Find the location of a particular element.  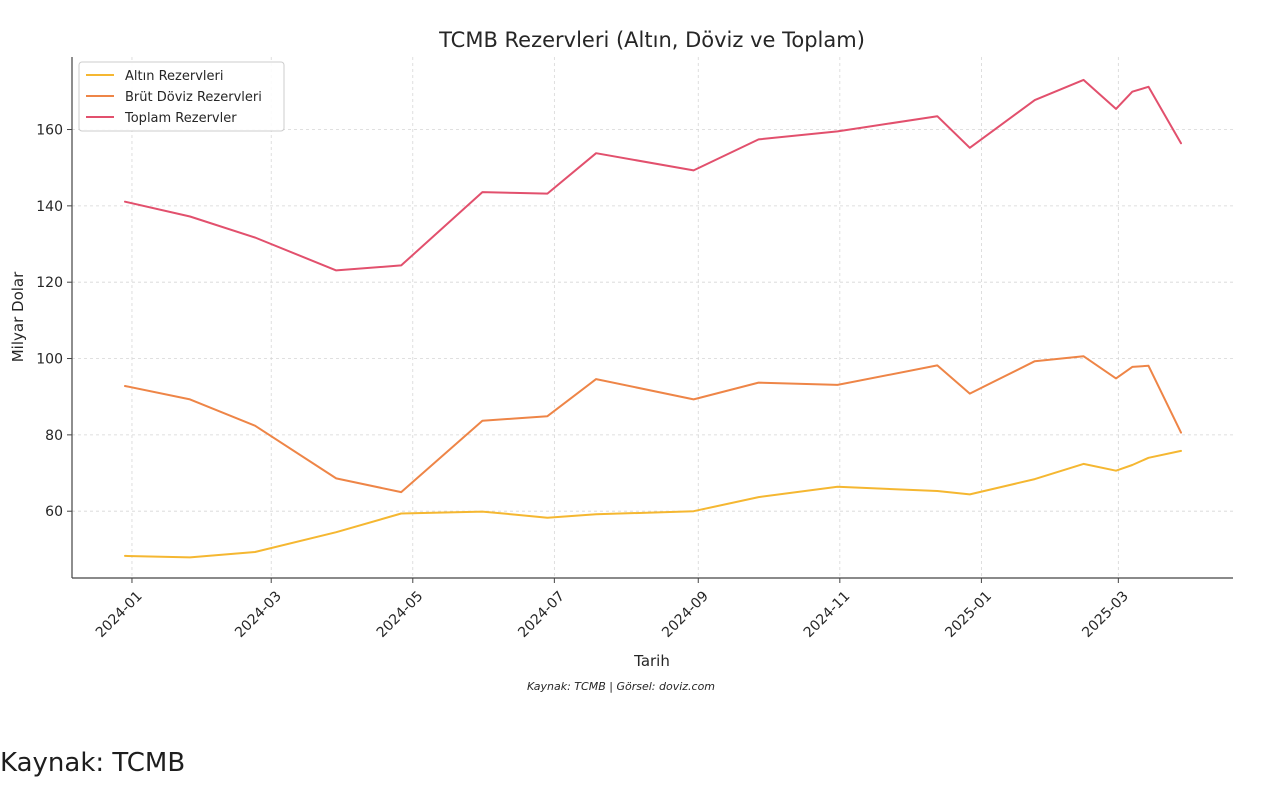

x-tick-label: 2024-07 is located at coordinates (541, 614).